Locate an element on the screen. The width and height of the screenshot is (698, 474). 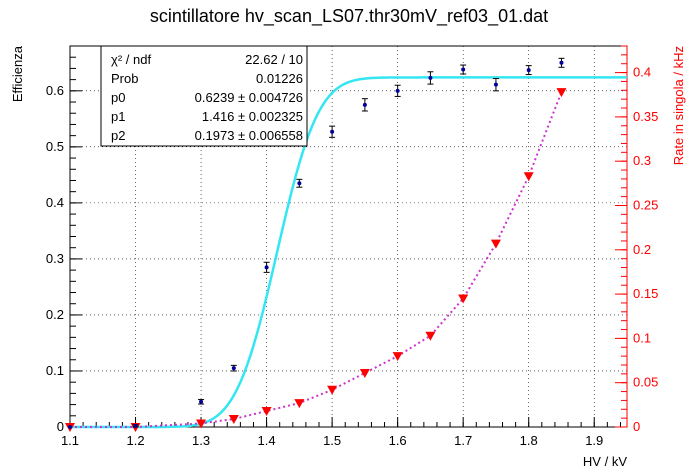
x-tick-label: 1.3 is located at coordinates (201, 440).